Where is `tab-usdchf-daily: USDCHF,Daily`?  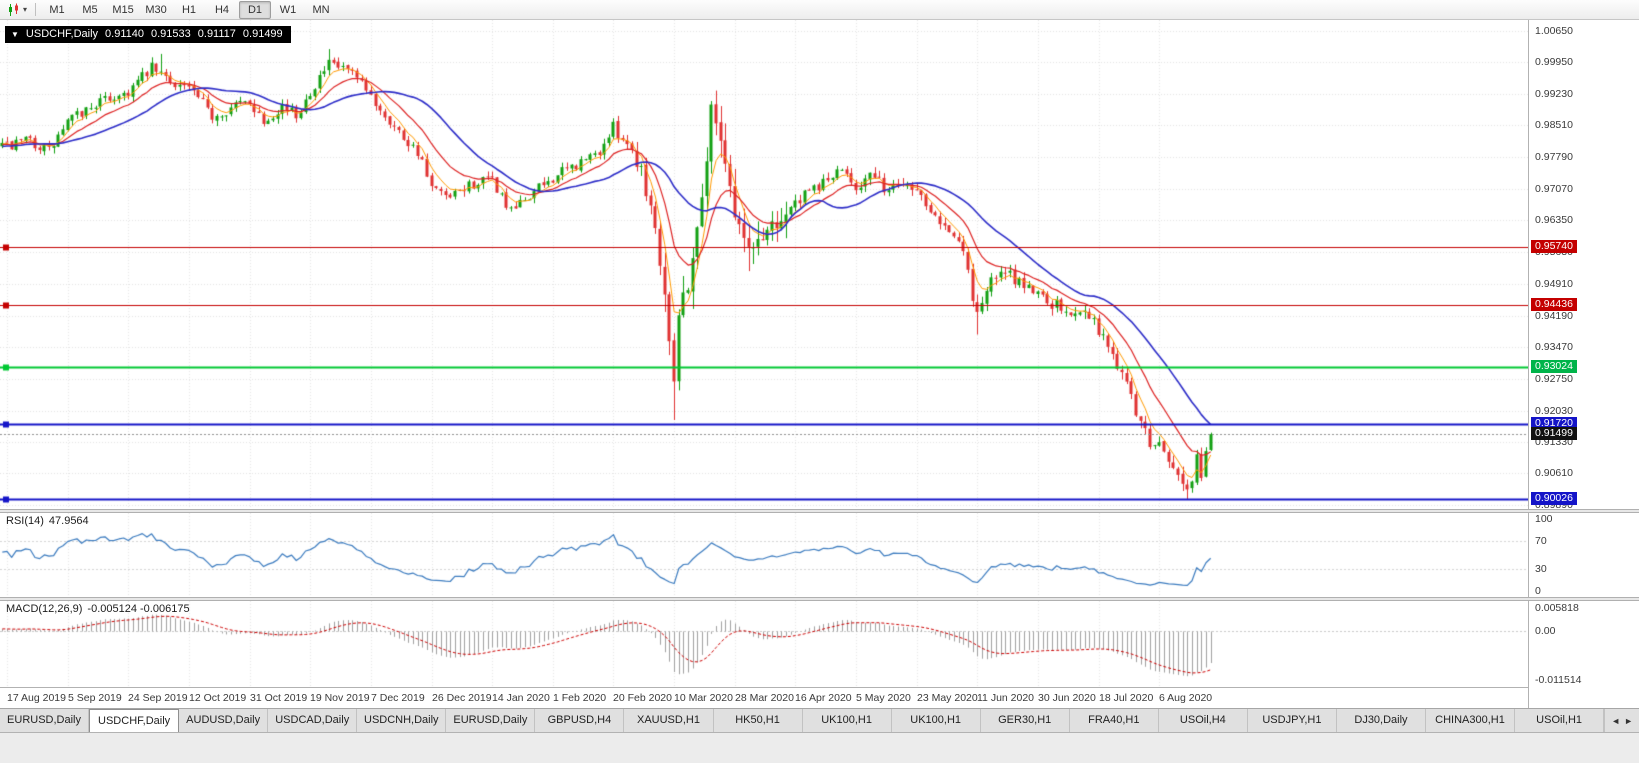
tab-usdchf-daily: USDCHF,Daily is located at coordinates (134, 720).